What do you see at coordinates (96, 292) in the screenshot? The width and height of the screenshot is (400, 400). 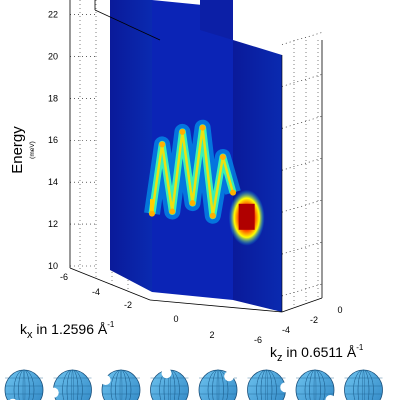 I see `kx-tick-label: -4` at bounding box center [96, 292].